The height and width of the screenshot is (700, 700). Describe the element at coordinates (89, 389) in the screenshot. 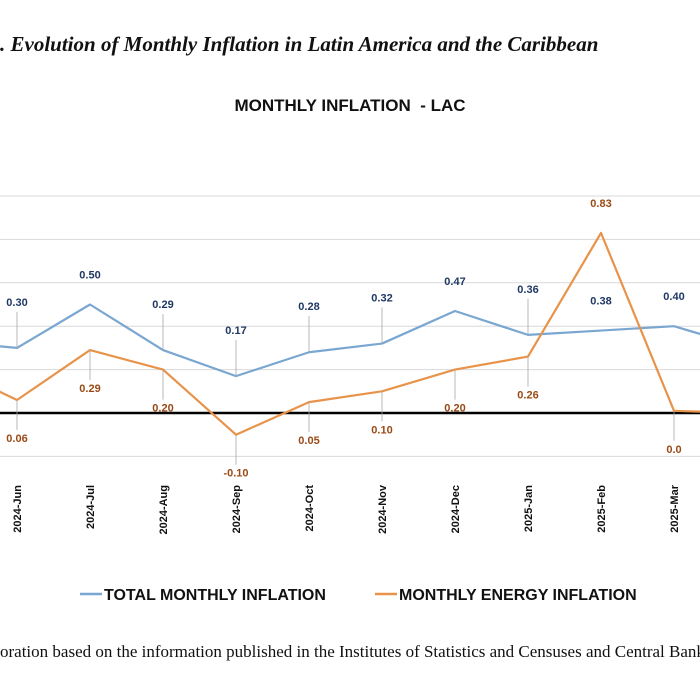

I see `energy-value-label: 0.29` at that location.